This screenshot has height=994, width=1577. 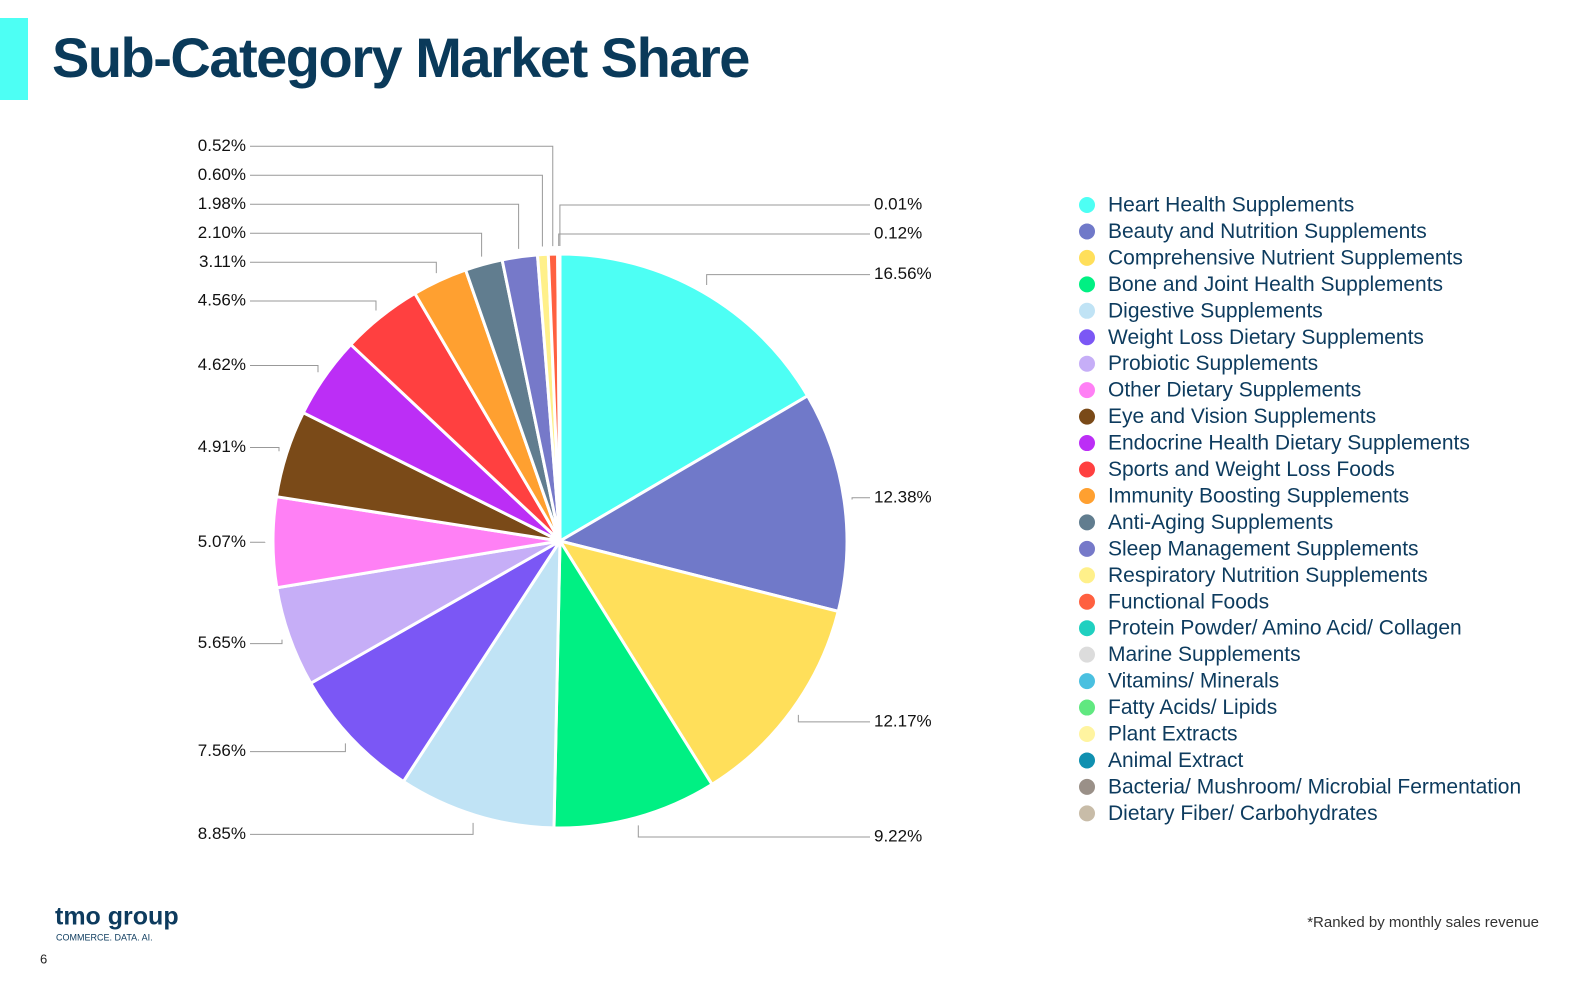 What do you see at coordinates (1285, 257) in the screenshot?
I see `legend-label: Comprehensive Nutrient Supplements` at bounding box center [1285, 257].